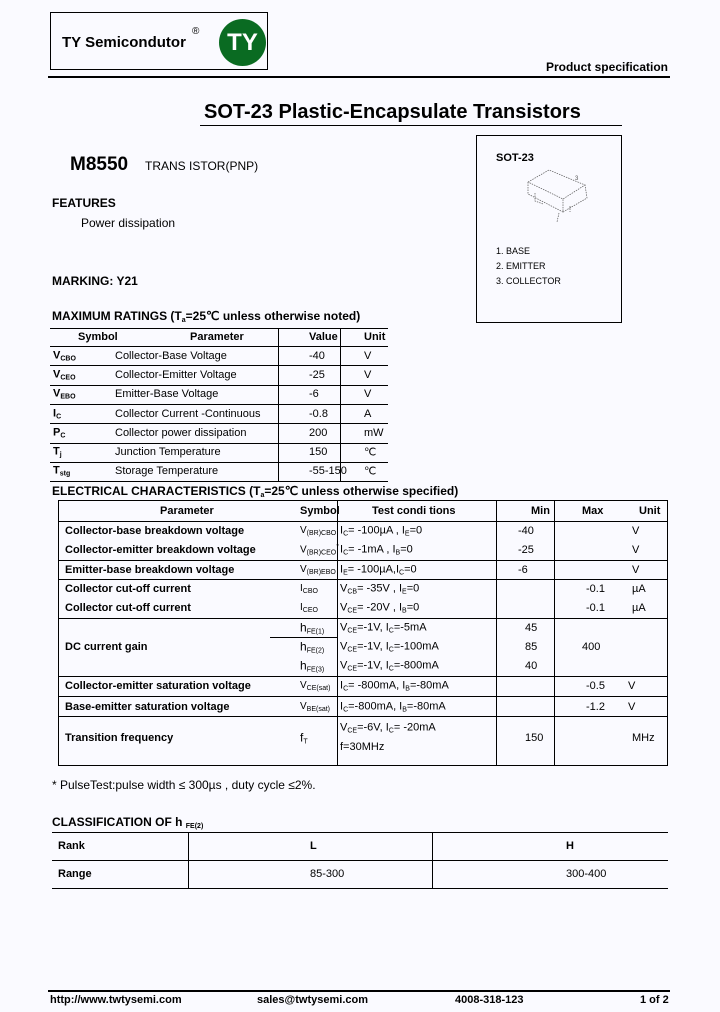 This screenshot has width=720, height=1012. I want to click on ty-logo: TY, so click(242, 42).